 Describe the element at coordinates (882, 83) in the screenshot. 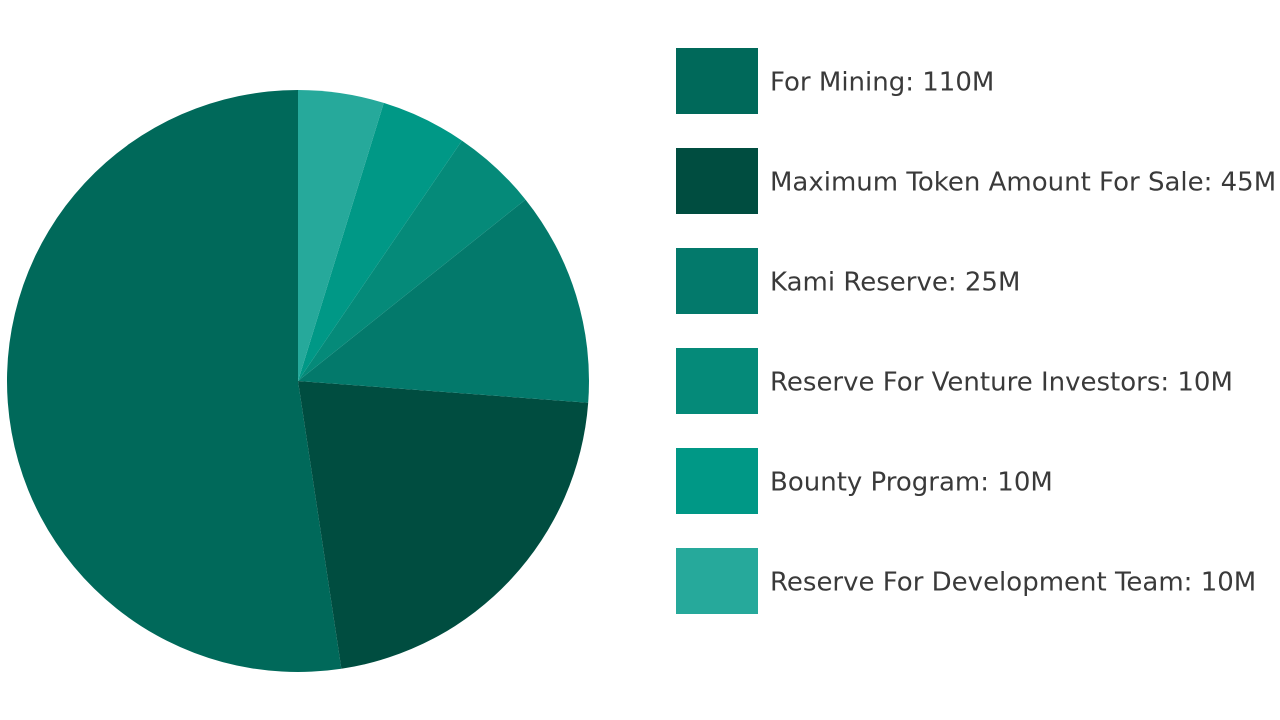

I see `legend-label: For Mining: 110M` at that location.